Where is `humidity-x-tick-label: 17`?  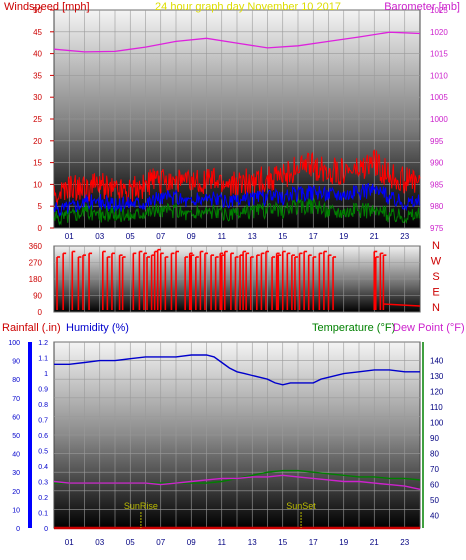 humidity-x-tick-label: 17 is located at coordinates (313, 542).